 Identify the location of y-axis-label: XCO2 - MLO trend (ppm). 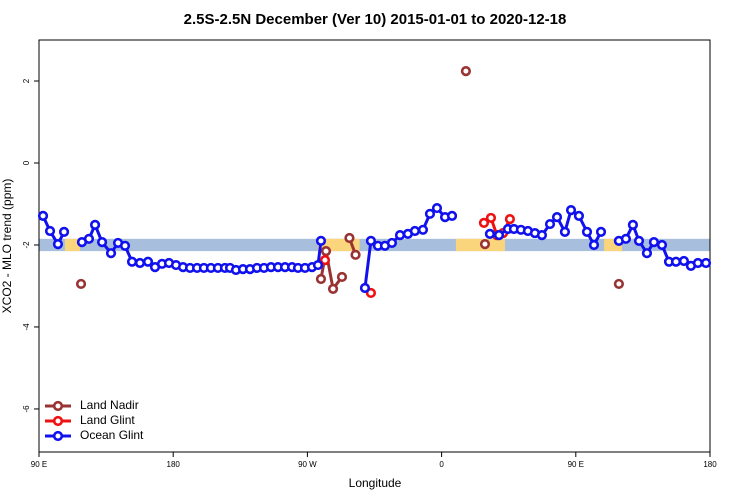
(7, 246).